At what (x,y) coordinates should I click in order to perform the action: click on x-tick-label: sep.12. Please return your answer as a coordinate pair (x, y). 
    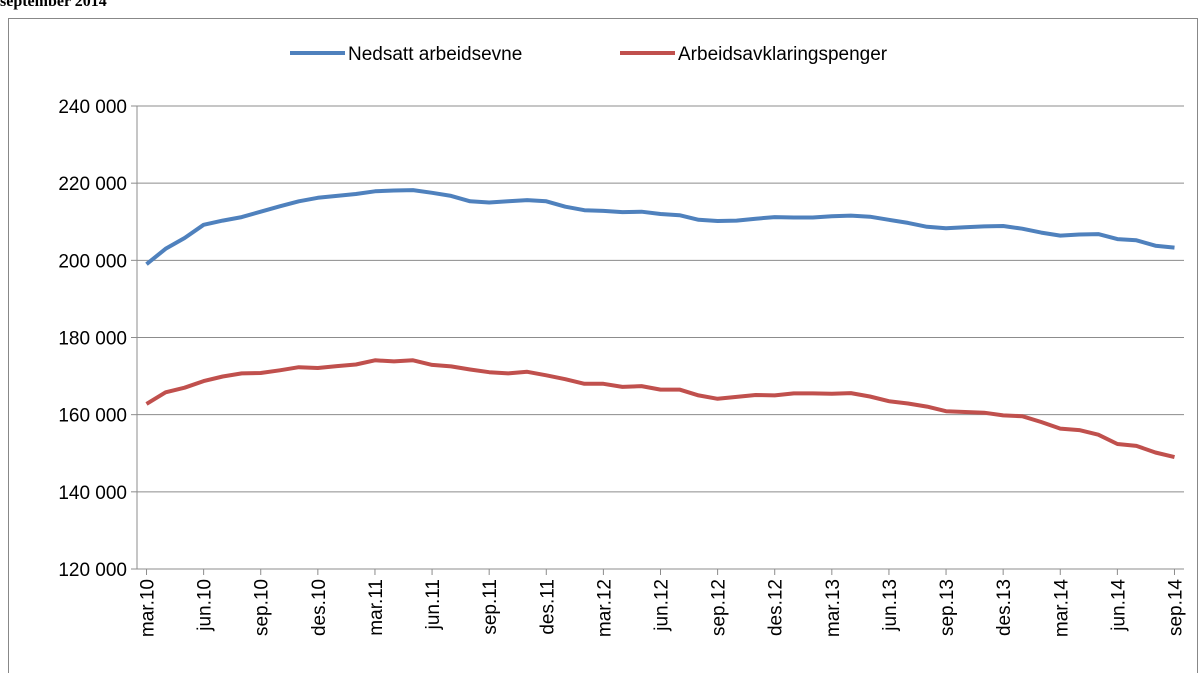
    Looking at the image, I should click on (719, 607).